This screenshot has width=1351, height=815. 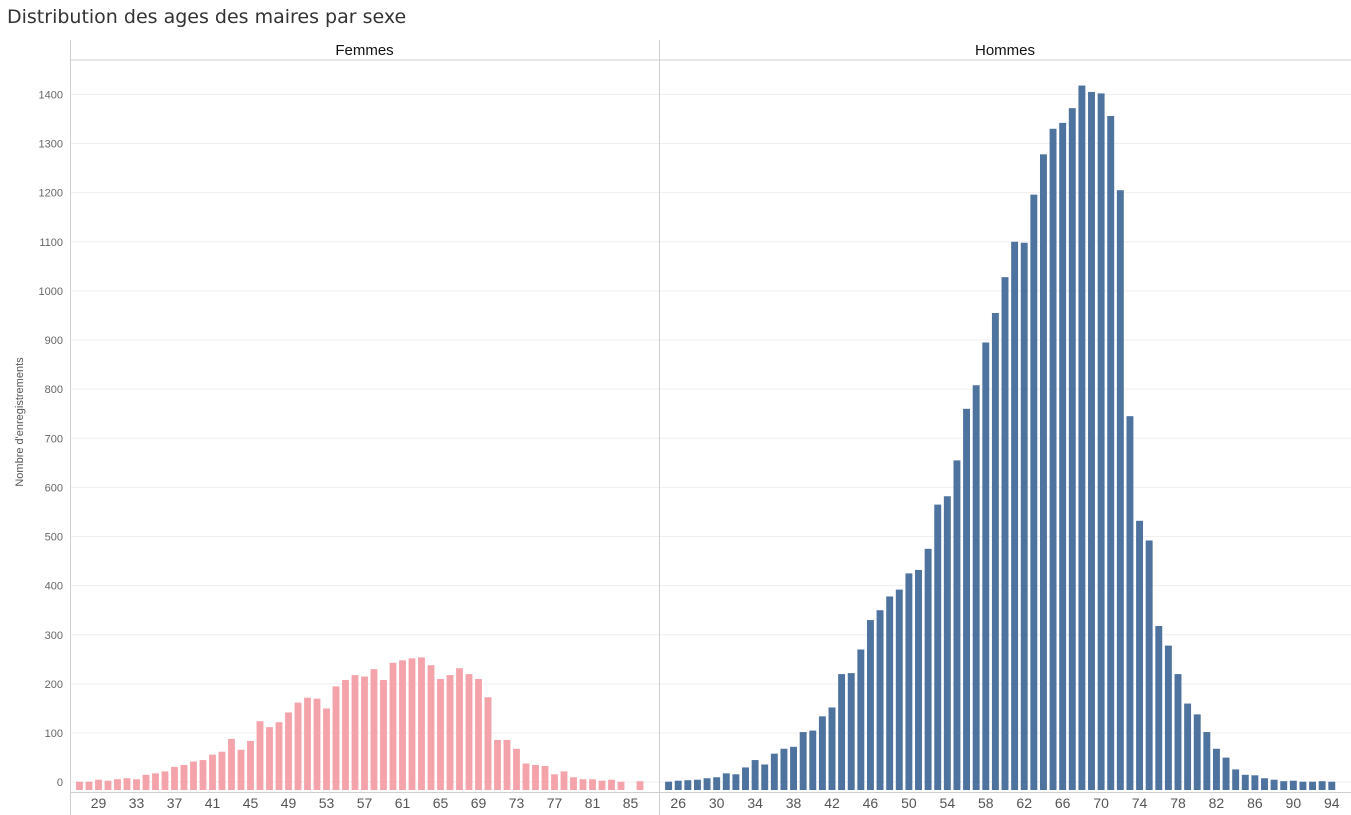 I want to click on x-tick-label-hommes: 58, so click(x=986, y=803).